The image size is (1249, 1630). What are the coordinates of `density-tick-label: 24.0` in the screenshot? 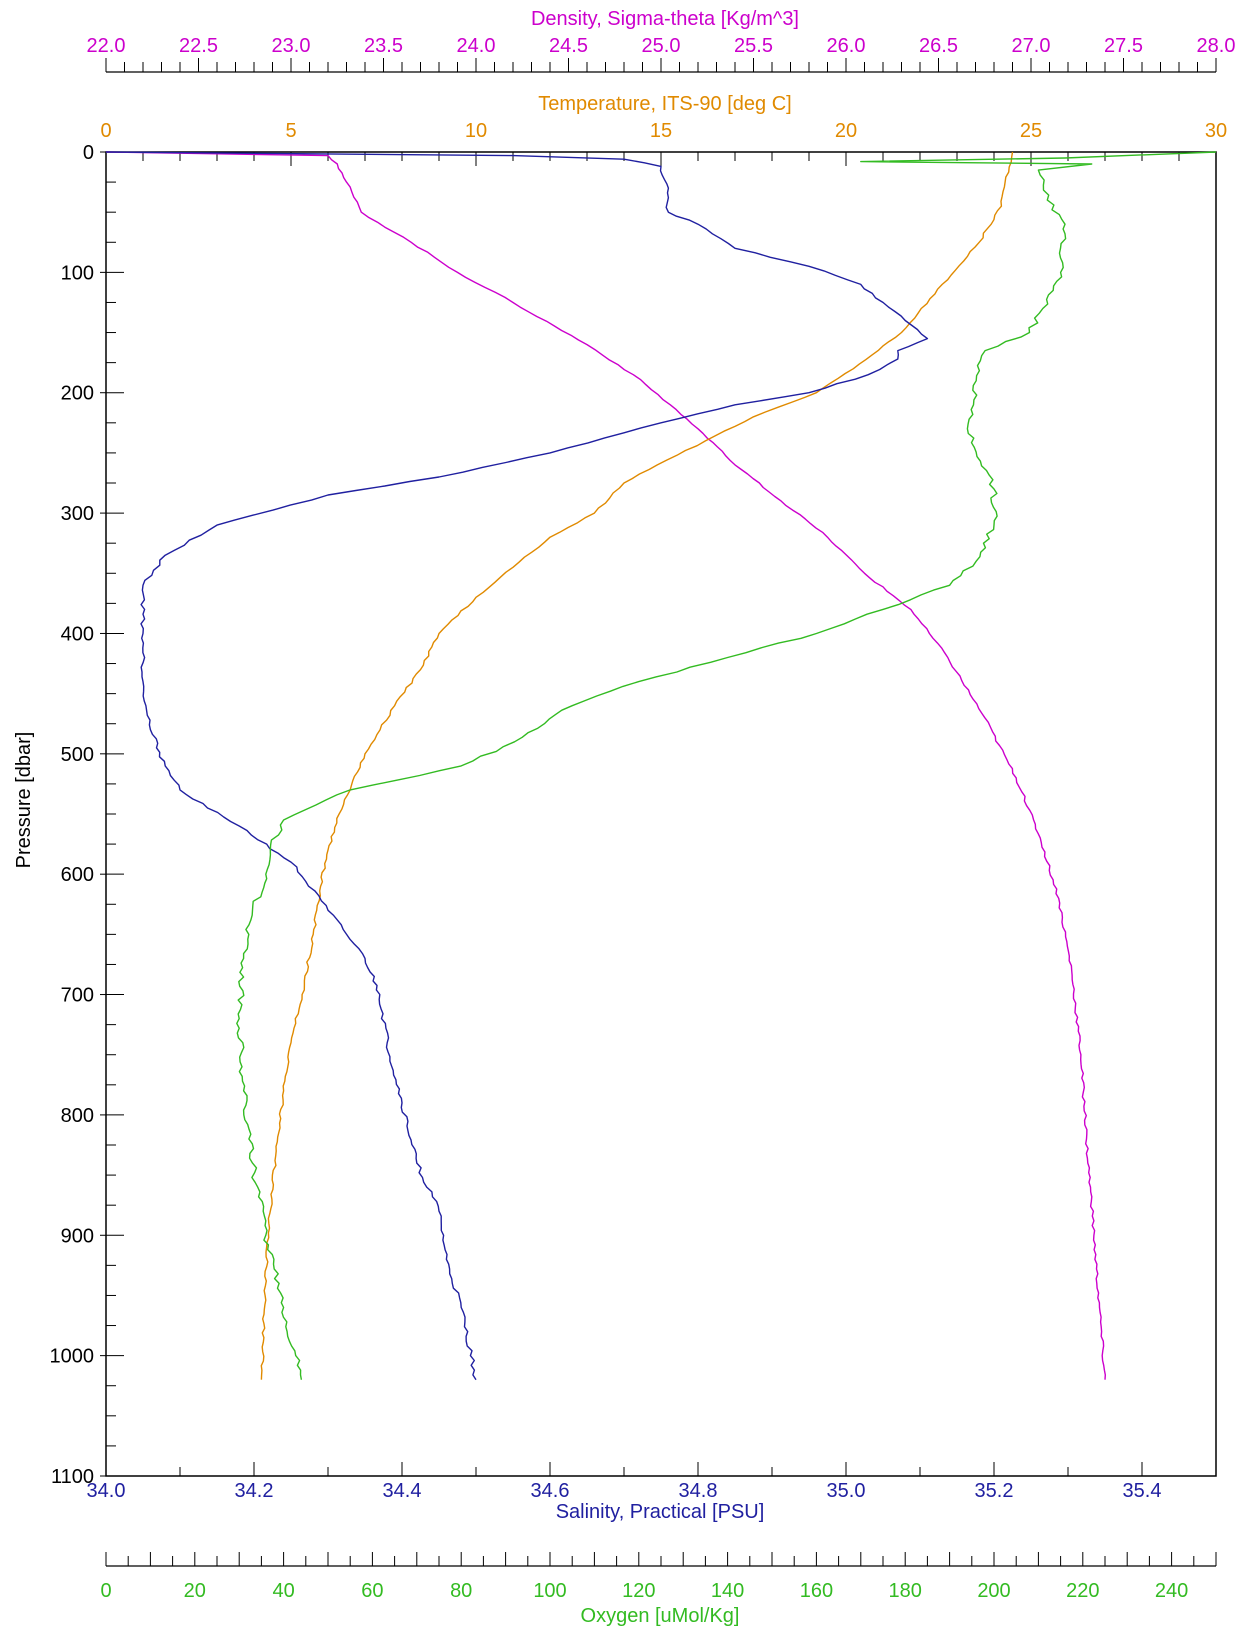 It's located at (476, 46).